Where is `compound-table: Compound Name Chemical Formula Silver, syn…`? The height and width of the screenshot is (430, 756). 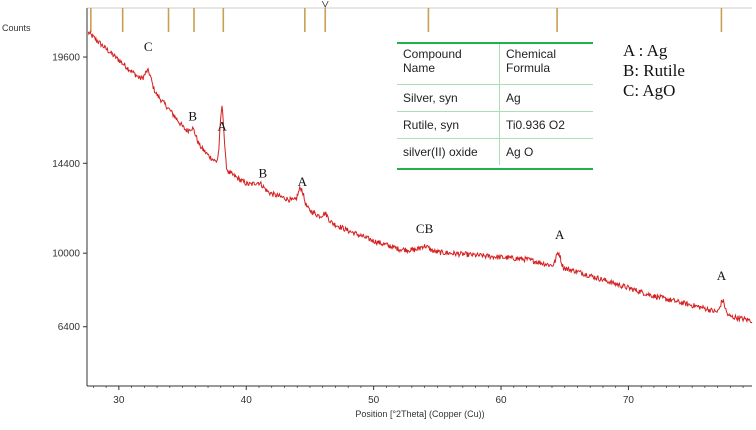 compound-table: Compound Name Chemical Formula Silver, syn… is located at coordinates (495, 106).